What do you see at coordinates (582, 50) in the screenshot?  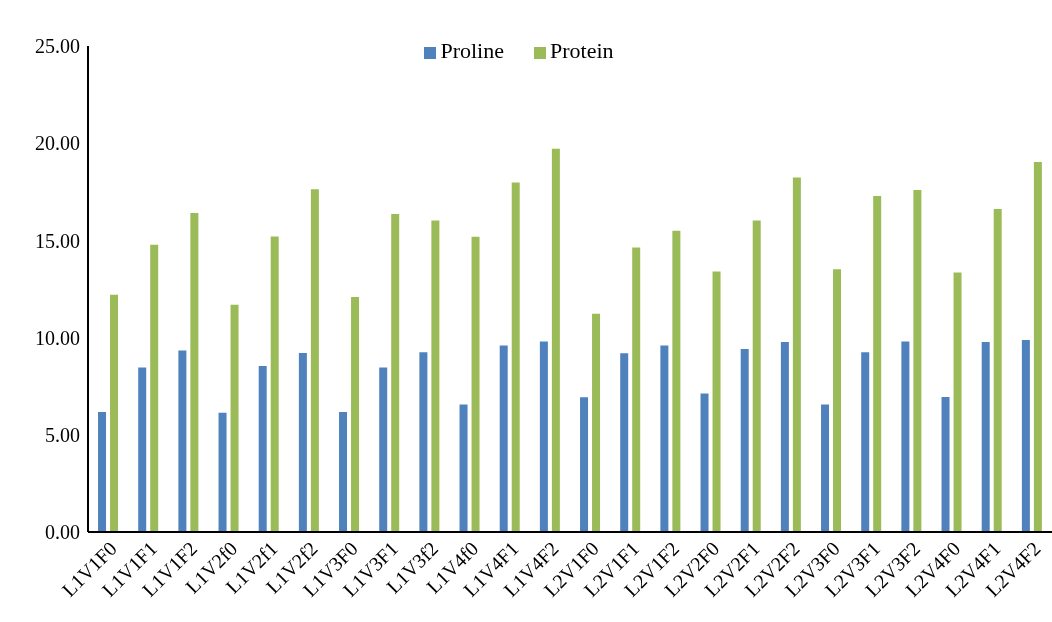 I see `legend-label: Protein` at bounding box center [582, 50].